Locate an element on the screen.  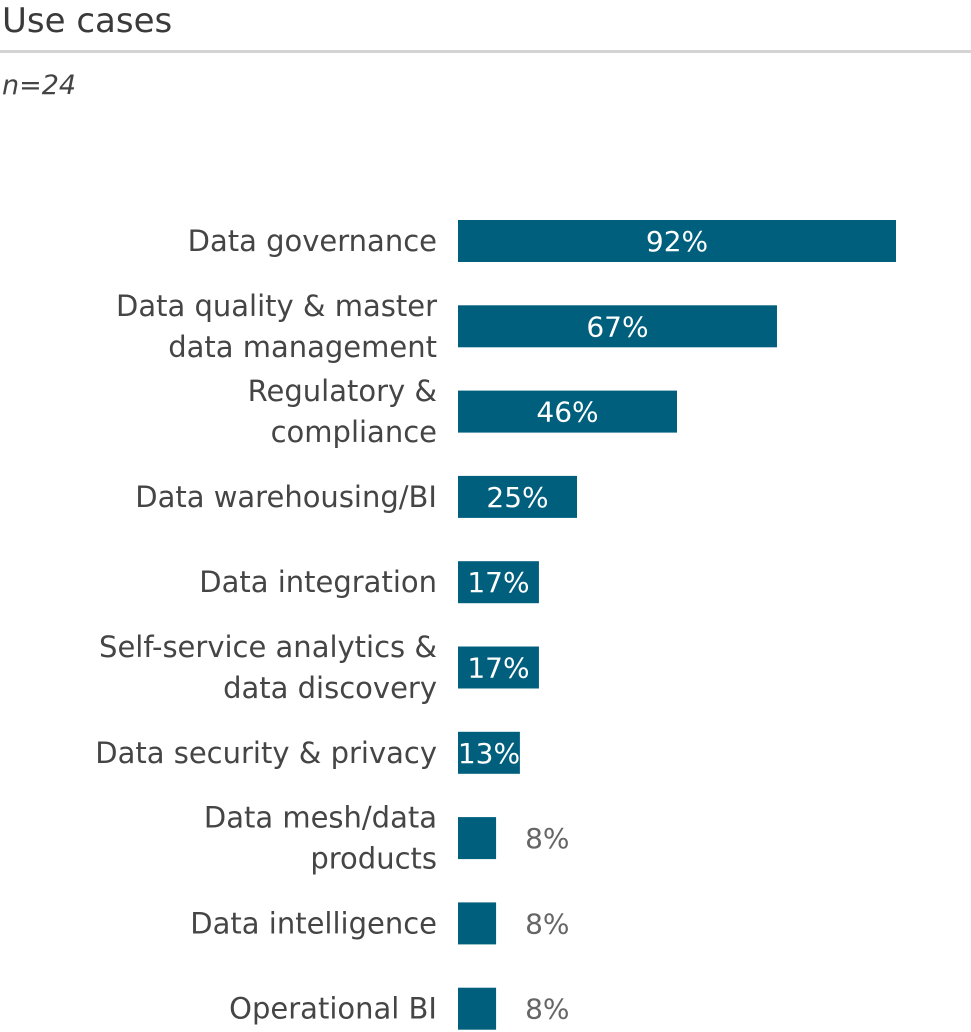
category-label: data discovery is located at coordinates (330, 688).